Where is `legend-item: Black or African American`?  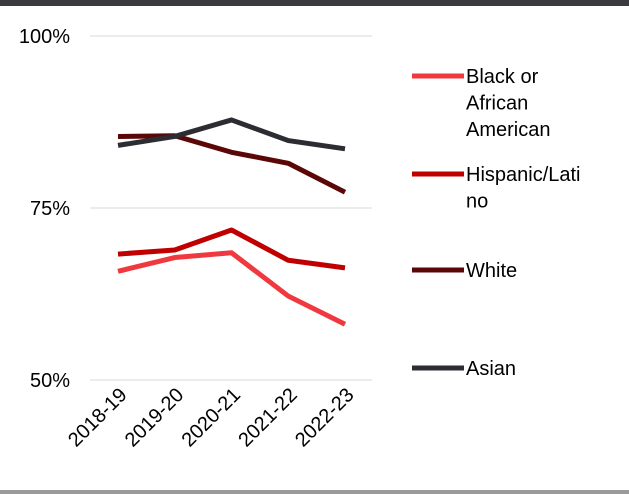
legend-item: Black or African American is located at coordinates (481, 103).